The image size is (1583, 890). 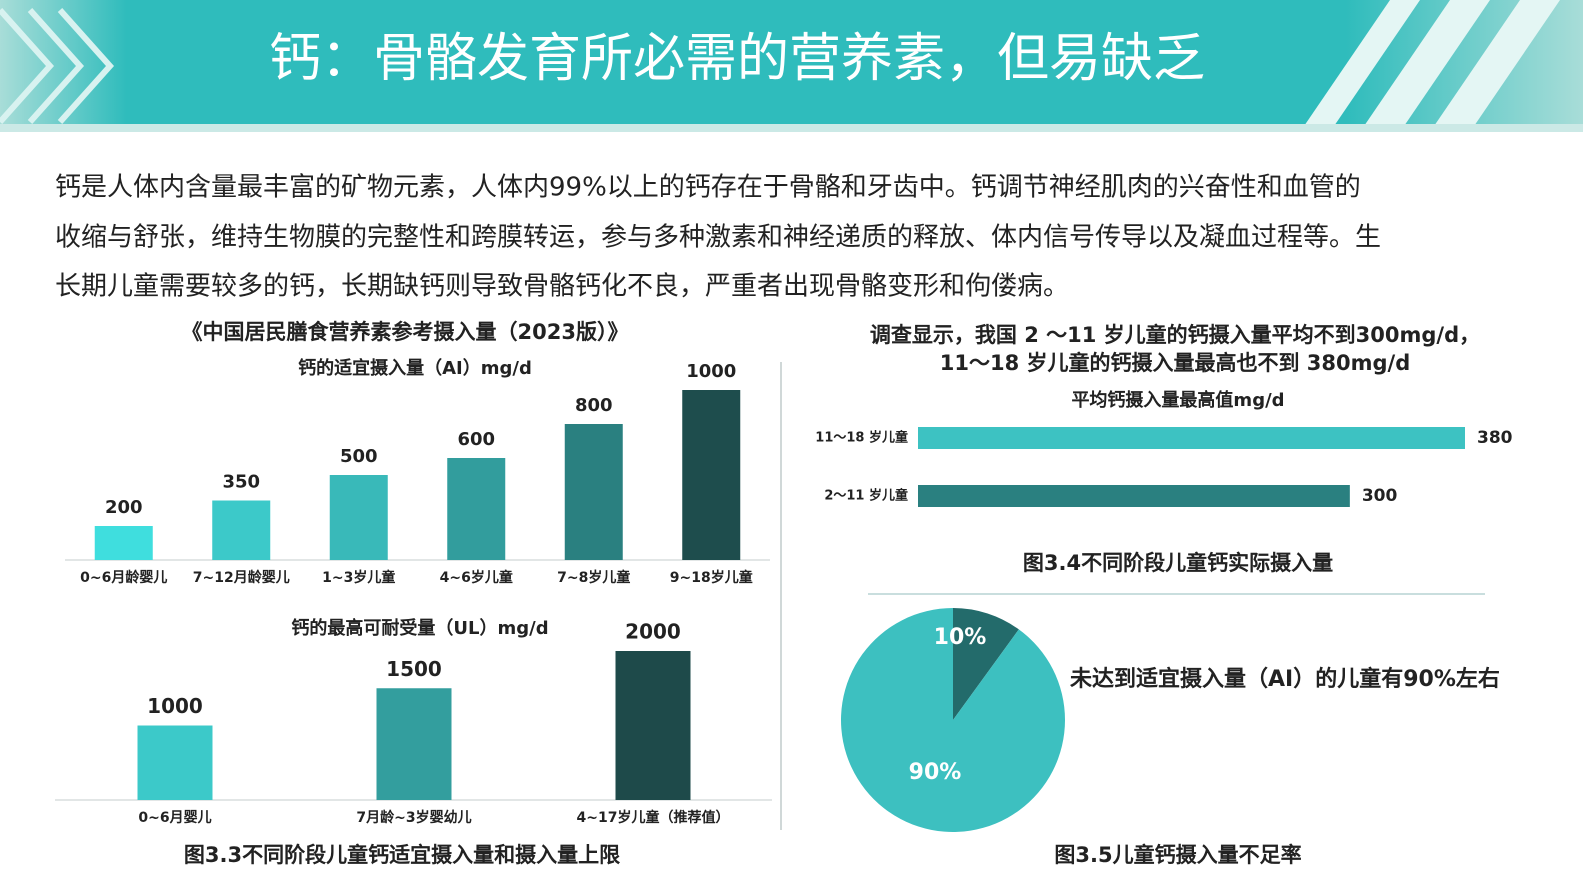 What do you see at coordinates (1178, 563) in the screenshot?
I see `panel-caption: 图3.4不同阶段儿童钙实际摄入量` at bounding box center [1178, 563].